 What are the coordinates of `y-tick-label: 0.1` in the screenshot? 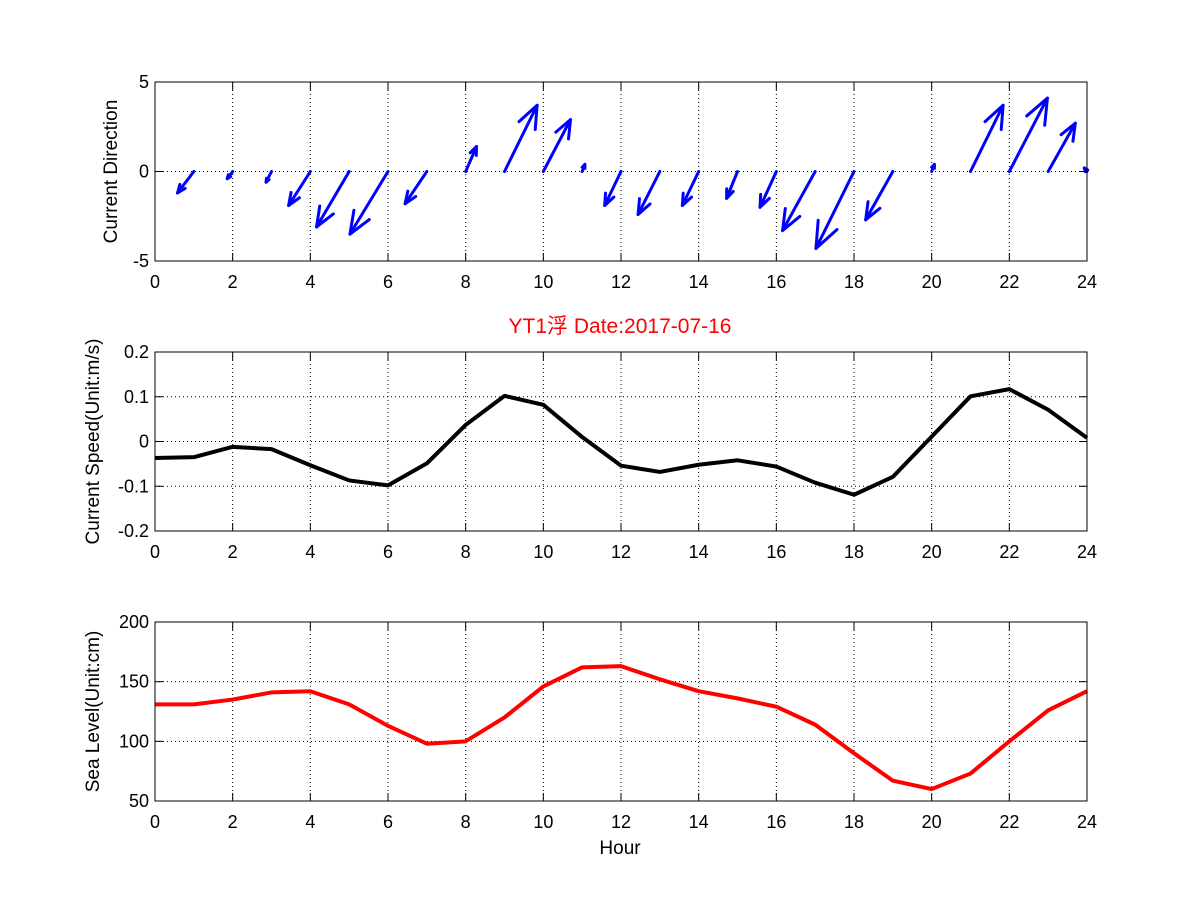 It's located at (136, 397).